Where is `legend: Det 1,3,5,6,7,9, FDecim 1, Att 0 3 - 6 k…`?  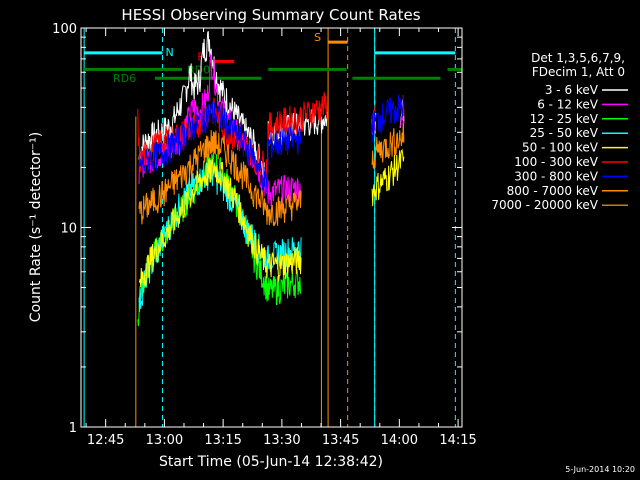 legend: Det 1,3,5,6,7,9, FDecim 1, Att 0 3 - 6 k… is located at coordinates (559, 131).